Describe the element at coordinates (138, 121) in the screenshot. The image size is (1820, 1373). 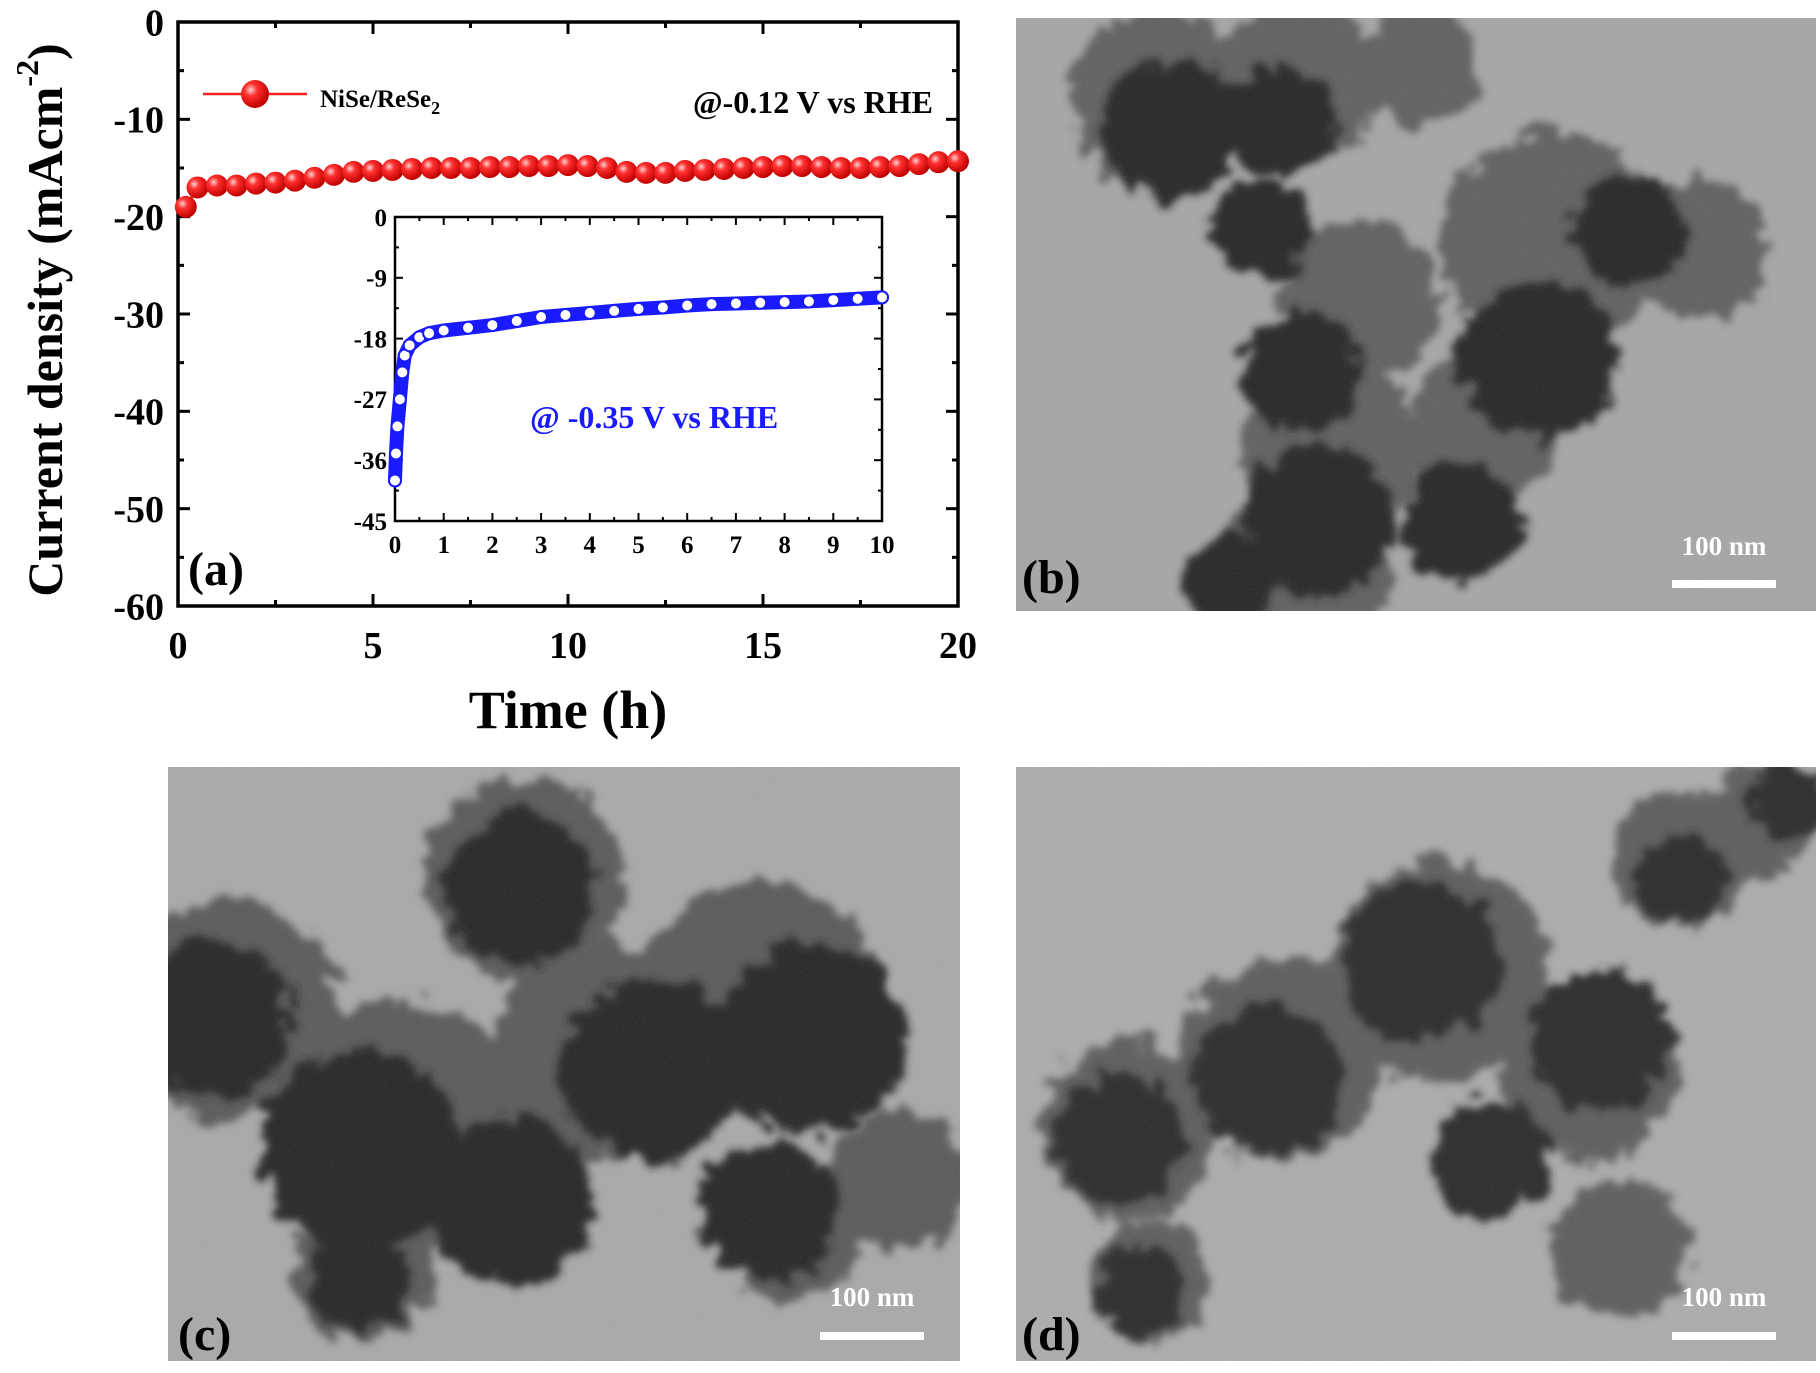
I see `y-tick-label: -10` at that location.